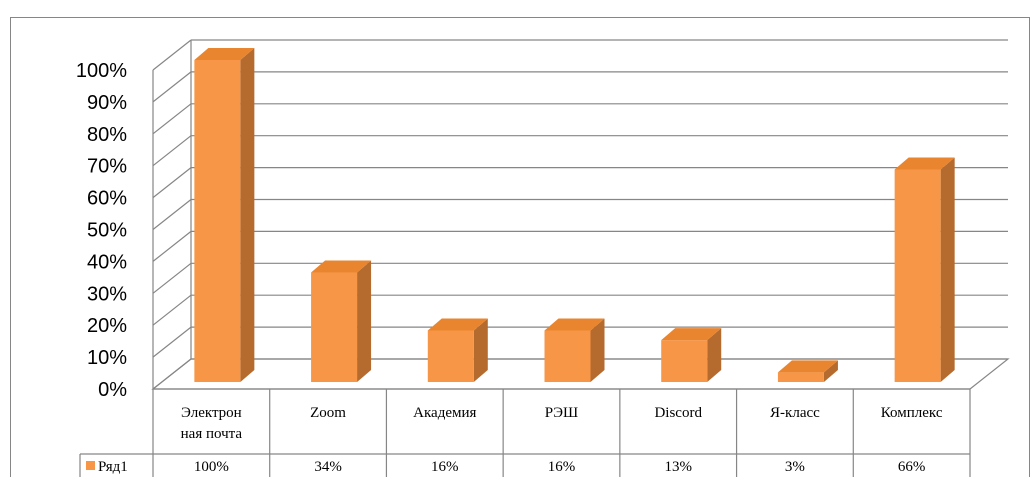 This screenshot has height=477, width=1032. Describe the element at coordinates (107, 358) in the screenshot. I see `y-tick-label: 10%` at that location.